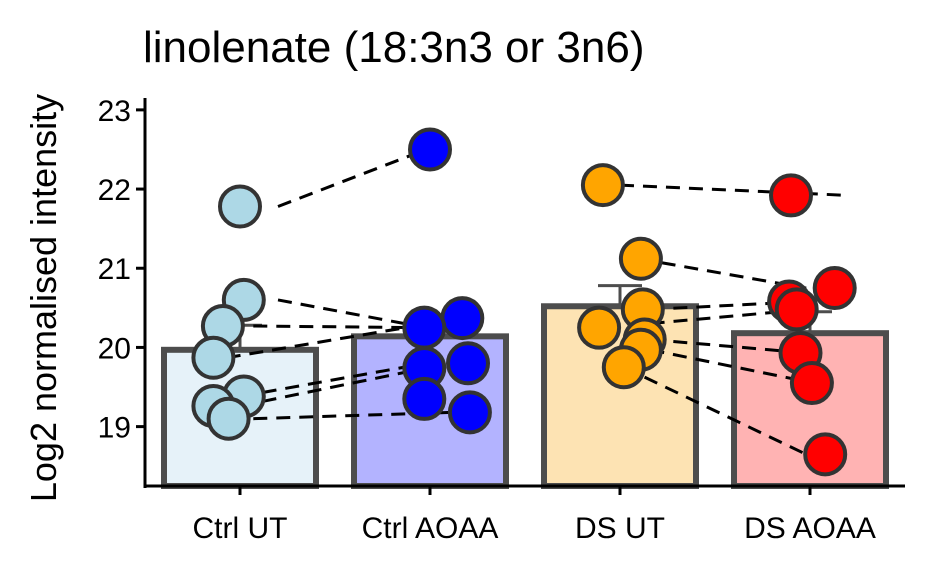 This screenshot has width=930, height=570. Describe the element at coordinates (114, 269) in the screenshot. I see `y-tick-label: 21` at that location.